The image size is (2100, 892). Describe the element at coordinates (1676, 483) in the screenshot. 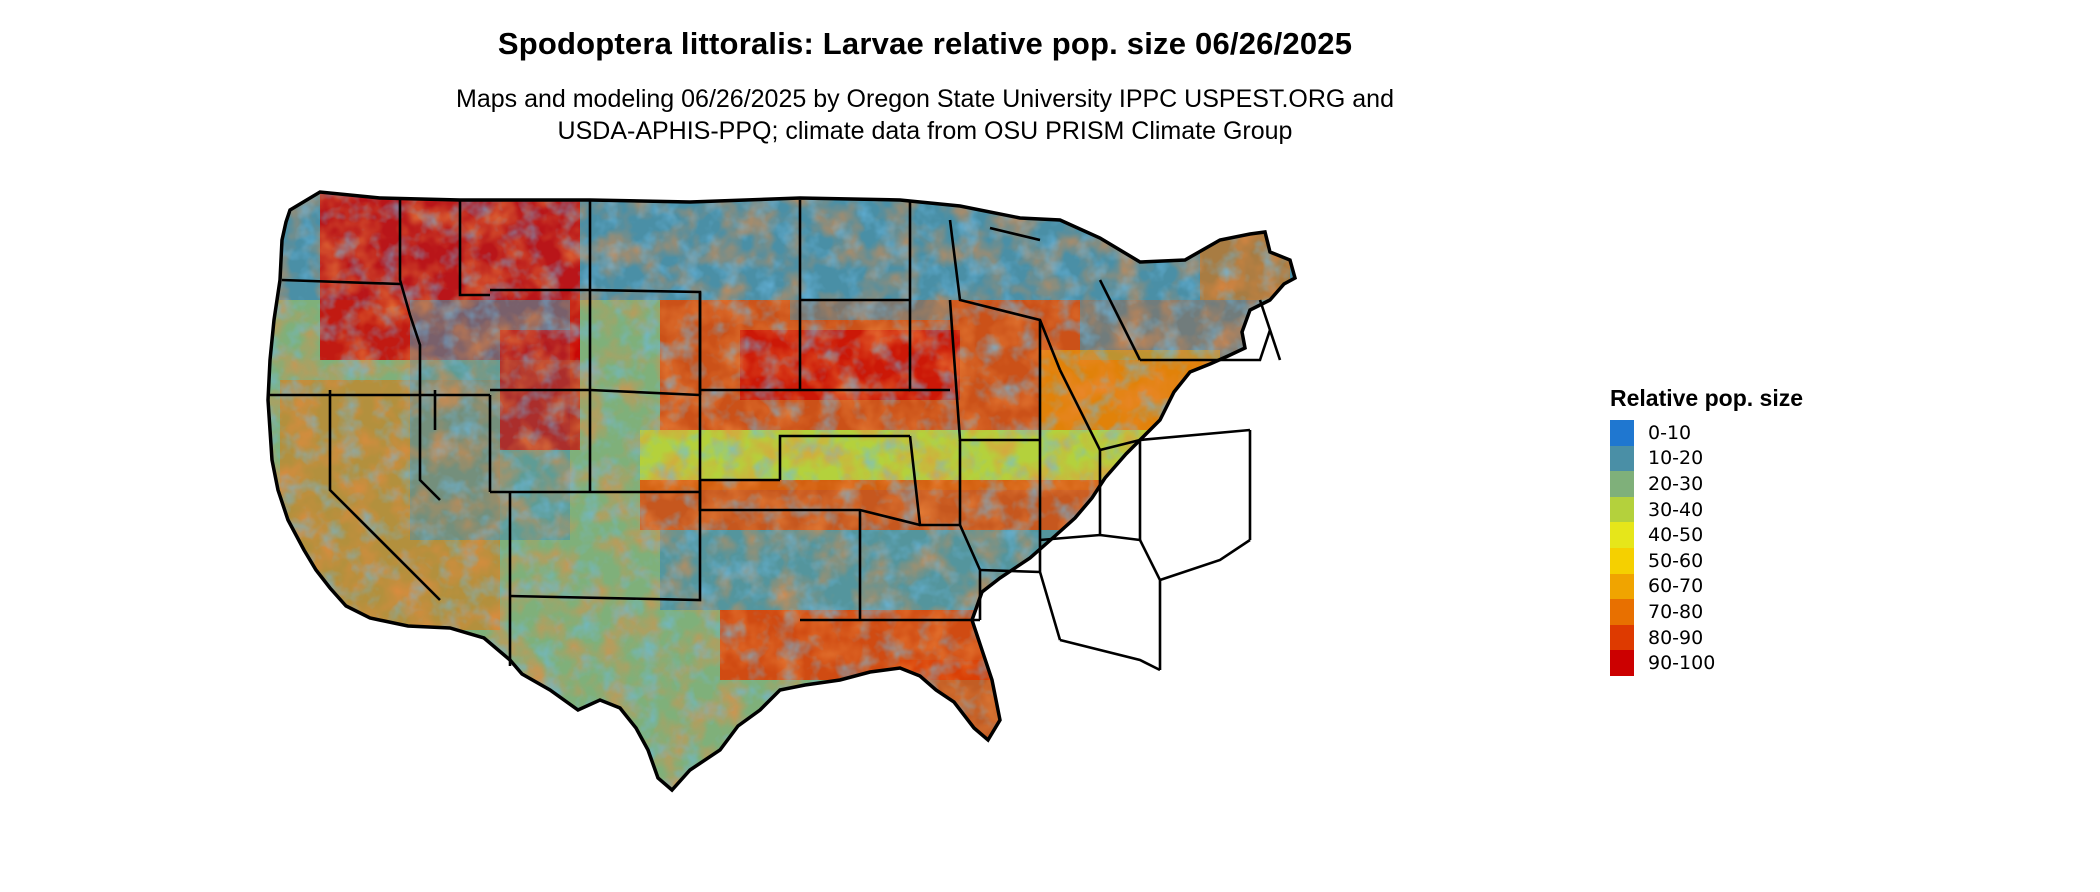

I see `legend-label: 20-30` at that location.